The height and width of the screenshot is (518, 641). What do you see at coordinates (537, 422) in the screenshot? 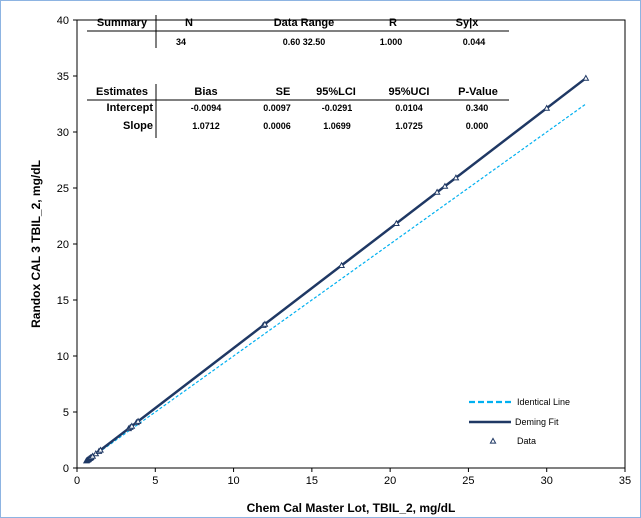
I see `legend-deming-fit-label: Deming Fit` at bounding box center [537, 422].